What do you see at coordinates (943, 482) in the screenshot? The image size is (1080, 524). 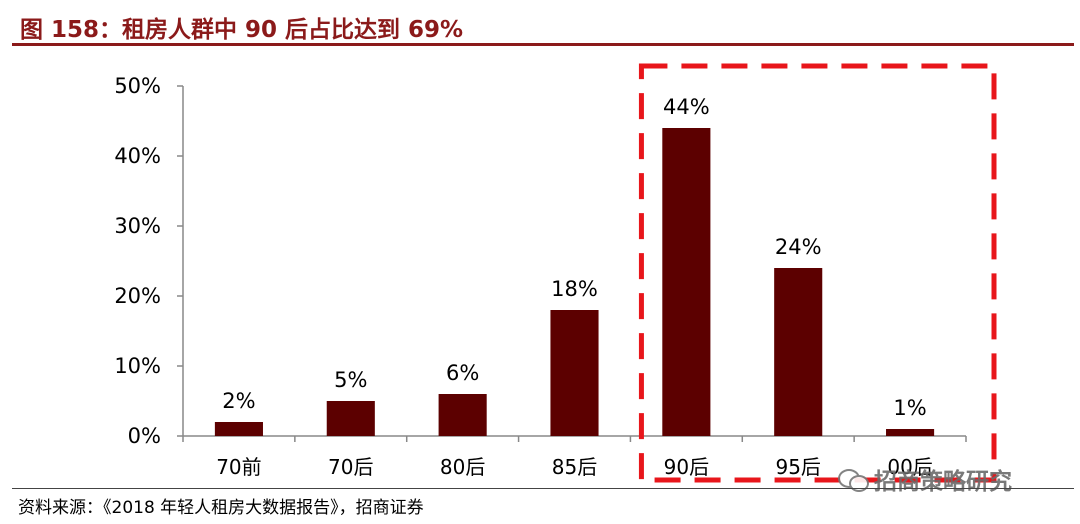 I see `watermark-text: 招商策略研究` at bounding box center [943, 482].